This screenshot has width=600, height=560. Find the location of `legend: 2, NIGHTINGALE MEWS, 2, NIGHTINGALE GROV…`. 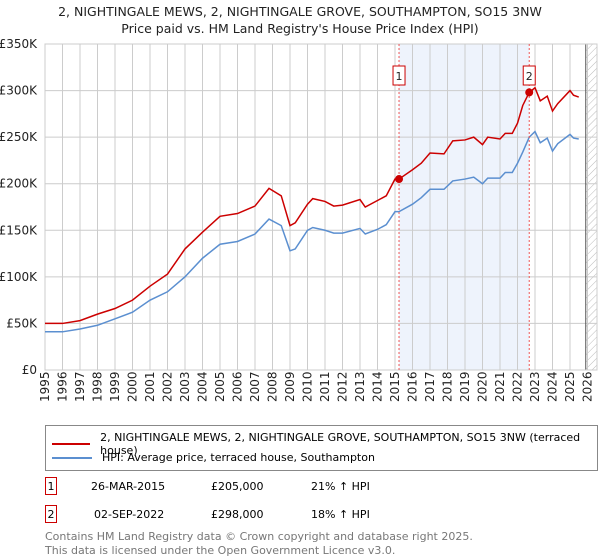

legend: 2, NIGHTINGALE MEWS, 2, NIGHTINGALE GROV… is located at coordinates (321, 448).